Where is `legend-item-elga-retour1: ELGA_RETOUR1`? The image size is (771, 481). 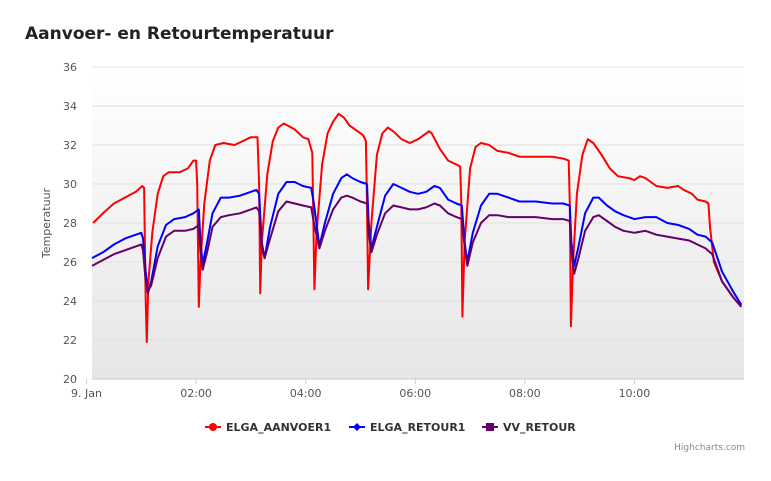
legend-item-elga-retour1: ELGA_RETOUR1 is located at coordinates (407, 427).